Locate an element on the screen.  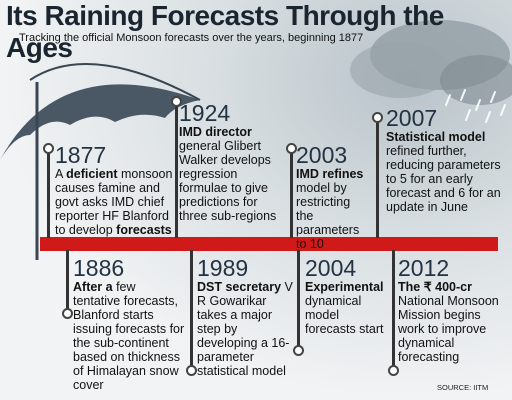
connector-1989 is located at coordinates (191, 310).